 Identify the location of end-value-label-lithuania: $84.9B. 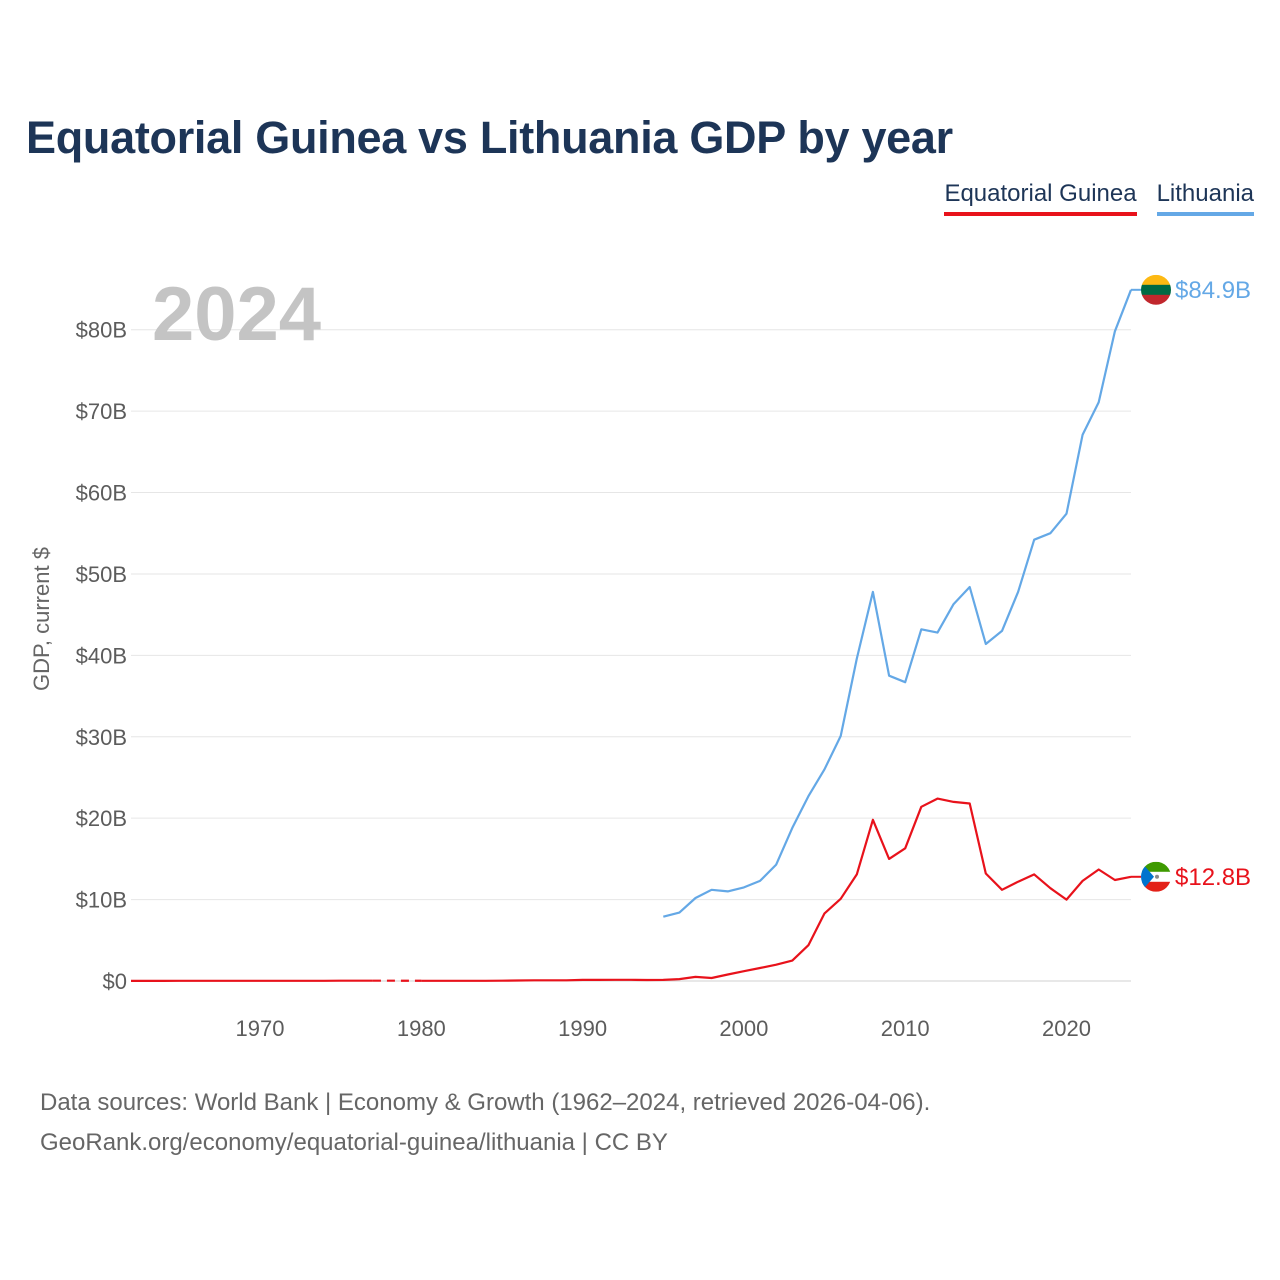
(1213, 290).